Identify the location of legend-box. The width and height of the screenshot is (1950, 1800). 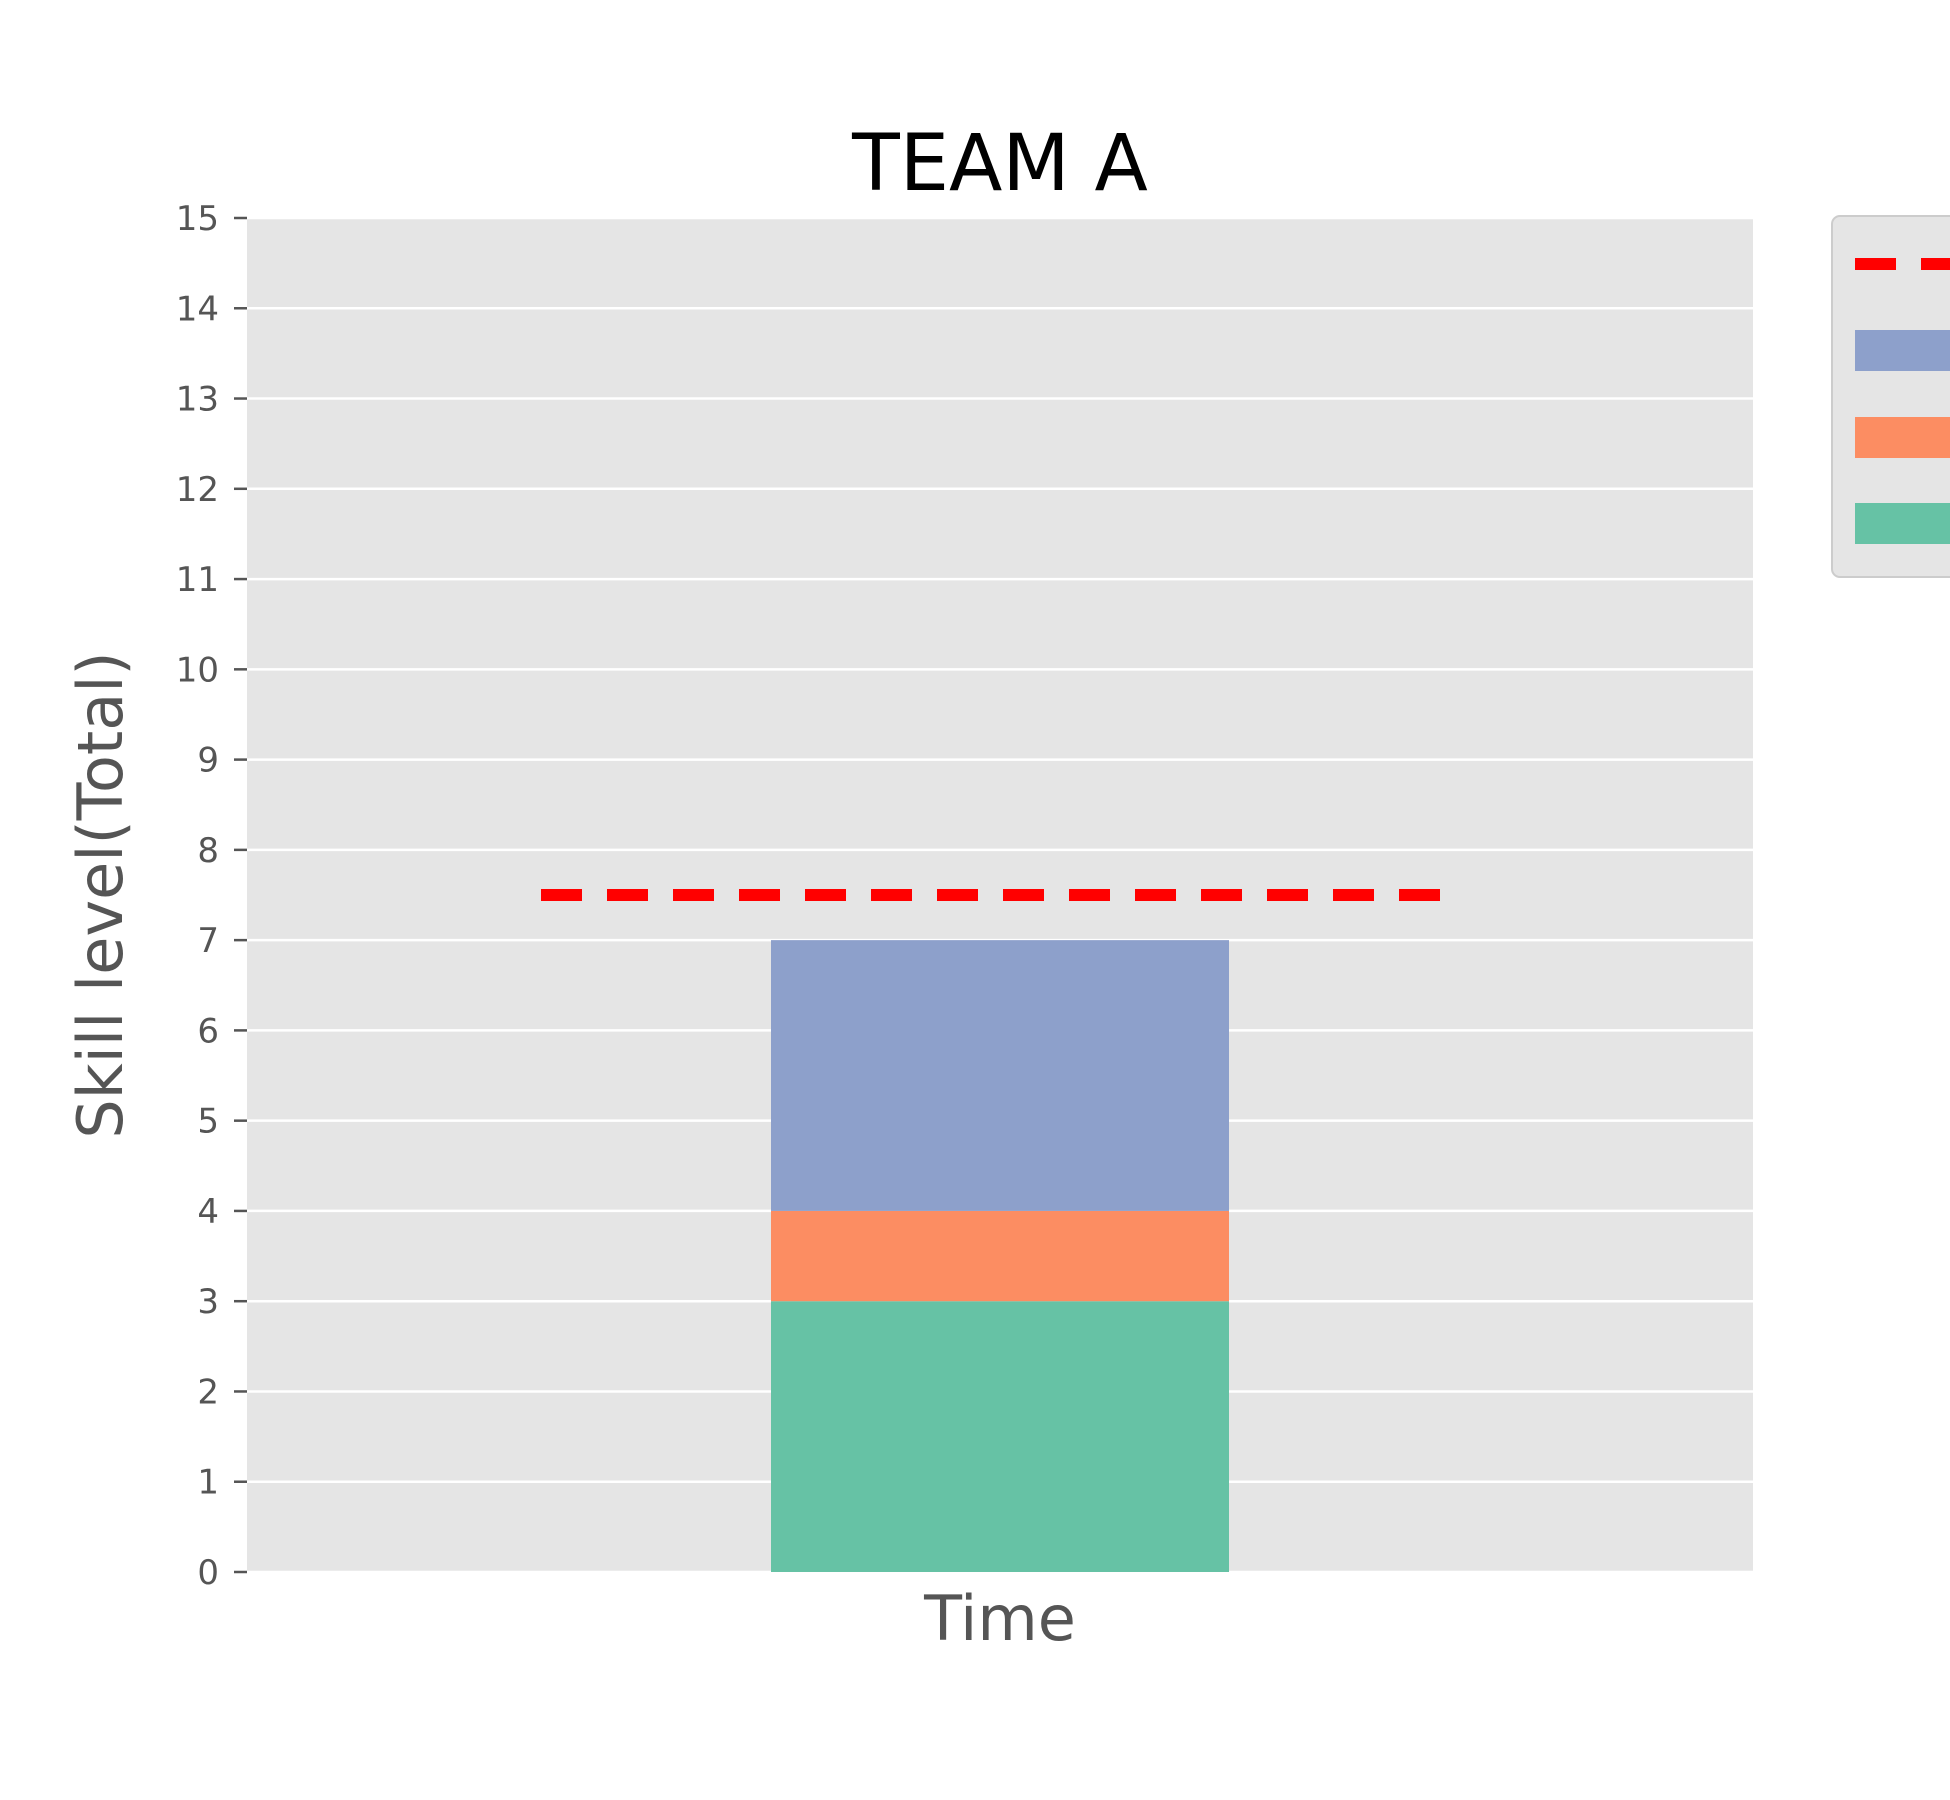
(1890, 396).